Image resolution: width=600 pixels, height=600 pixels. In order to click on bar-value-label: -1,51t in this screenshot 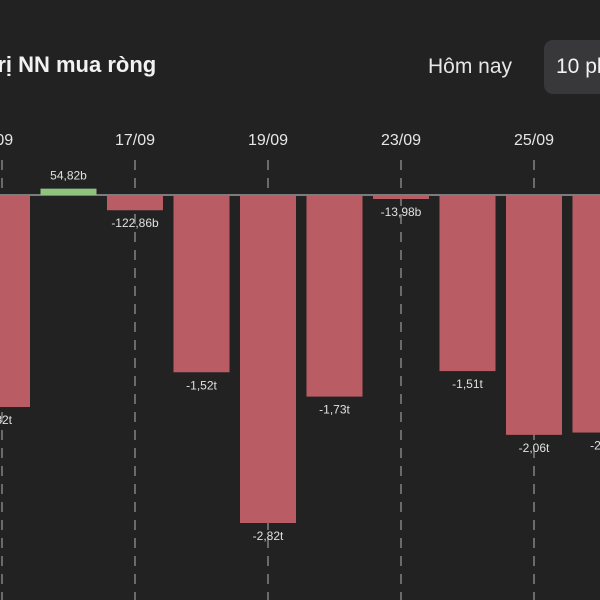, I will do `click(467, 384)`.